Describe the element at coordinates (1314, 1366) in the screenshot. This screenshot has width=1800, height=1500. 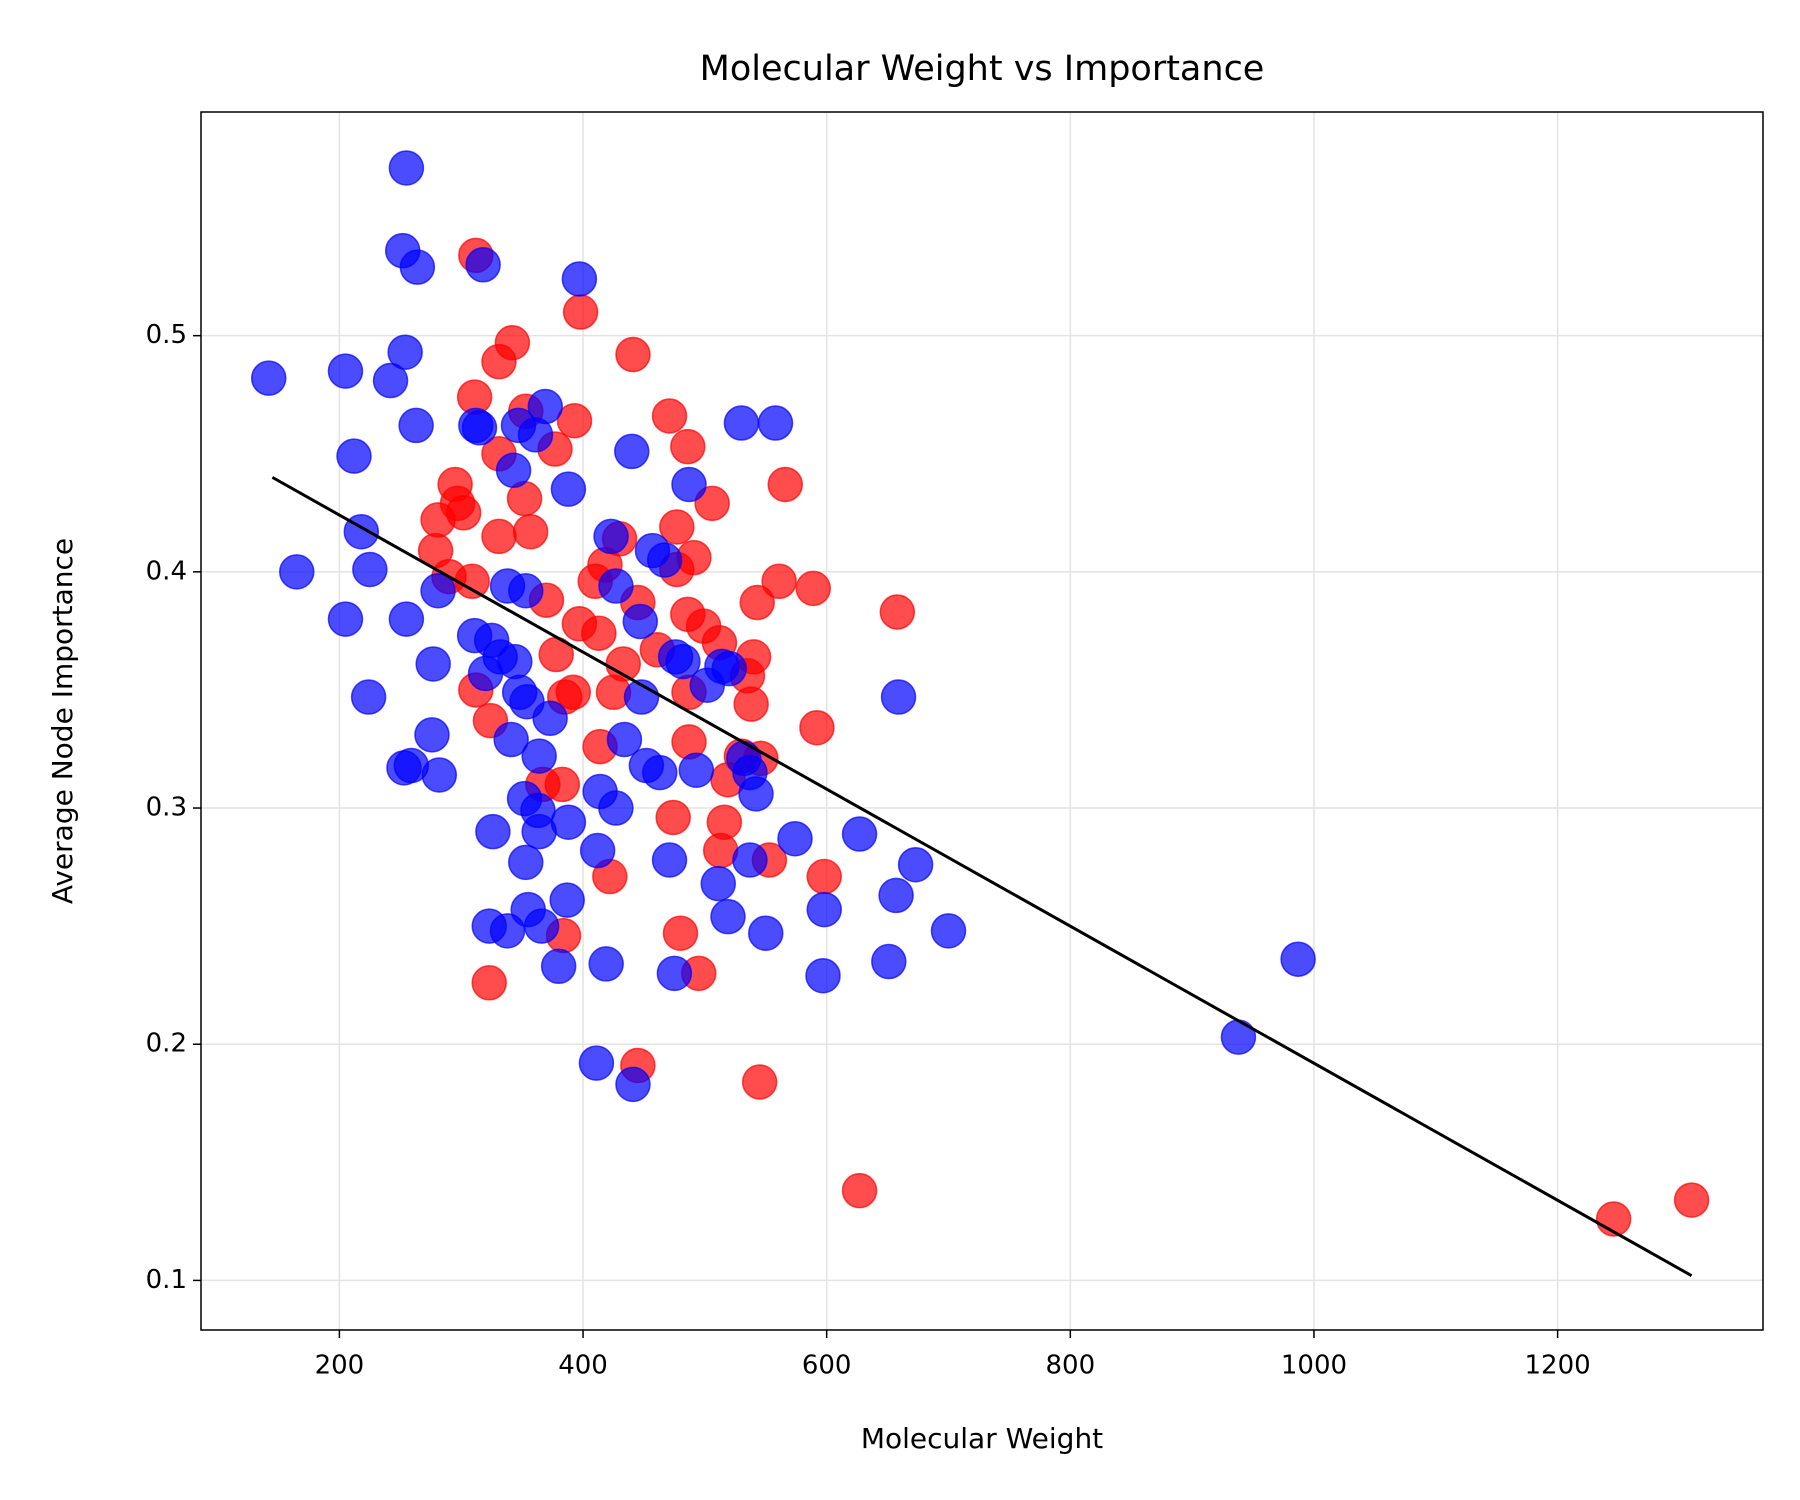
I see `x-tick-label: 1000` at that location.